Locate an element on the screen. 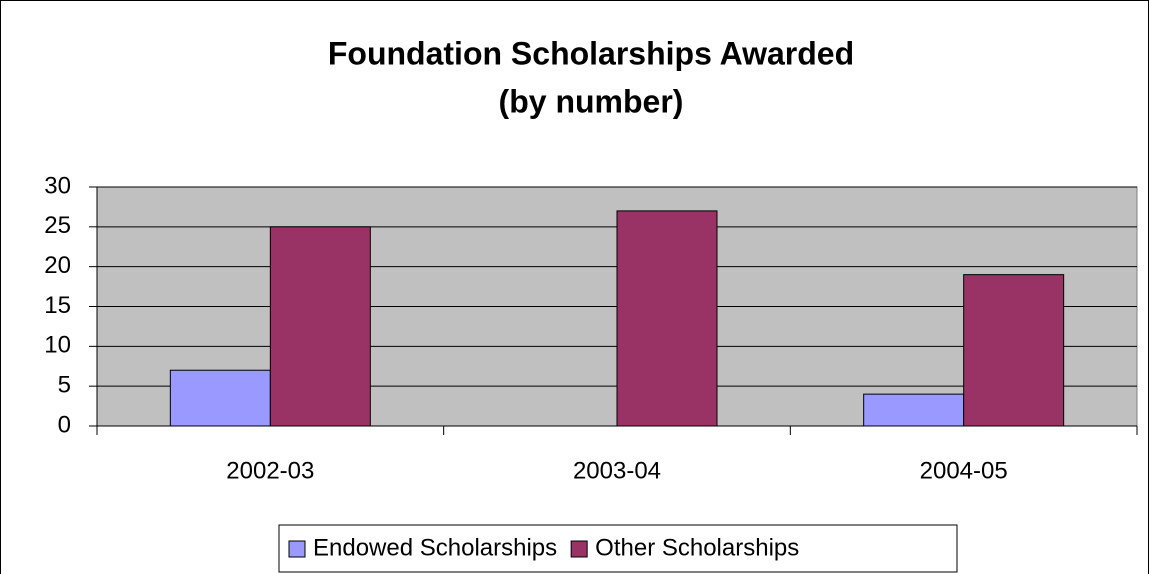  x-tick-label: 2003-04 is located at coordinates (617, 470).